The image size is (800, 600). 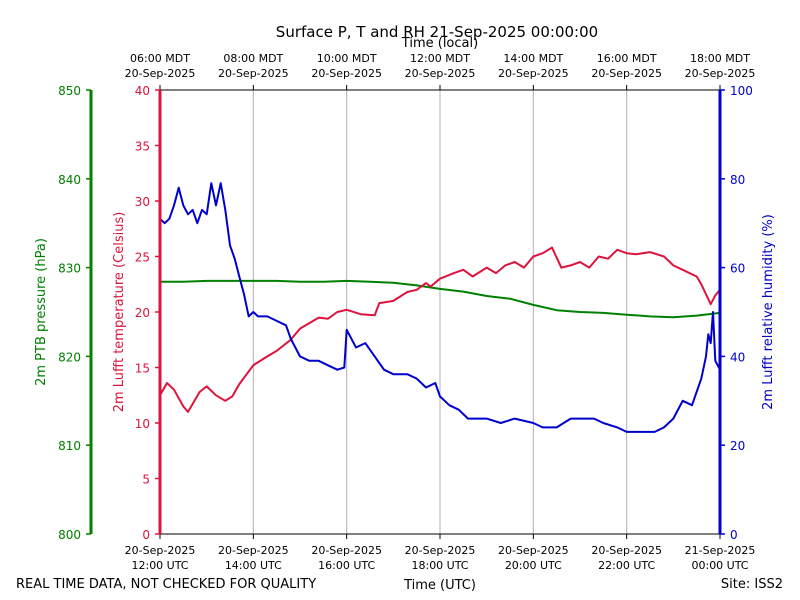 I want to click on site-label: Site: ISS2, so click(x=752, y=584).